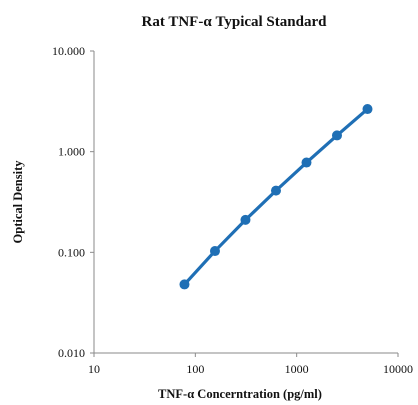 The image size is (418, 405). Describe the element at coordinates (235, 22) in the screenshot. I see `chart-title: Rat TNF-α Typical Standard` at that location.